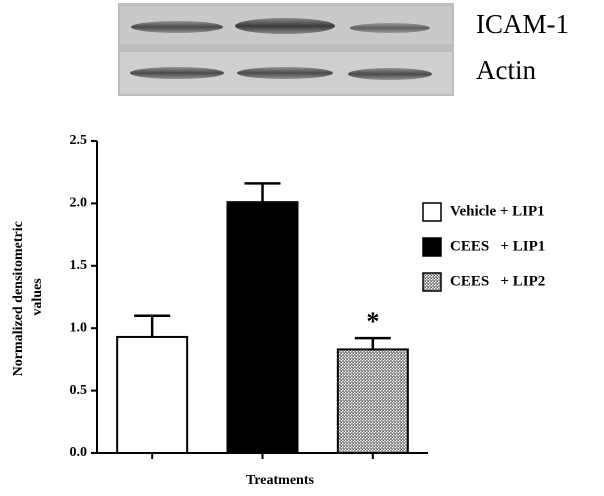 Image resolution: width=604 pixels, height=496 pixels. What do you see at coordinates (18, 297) in the screenshot?
I see `y-axis-label-line: Normalized densitometric` at bounding box center [18, 297].